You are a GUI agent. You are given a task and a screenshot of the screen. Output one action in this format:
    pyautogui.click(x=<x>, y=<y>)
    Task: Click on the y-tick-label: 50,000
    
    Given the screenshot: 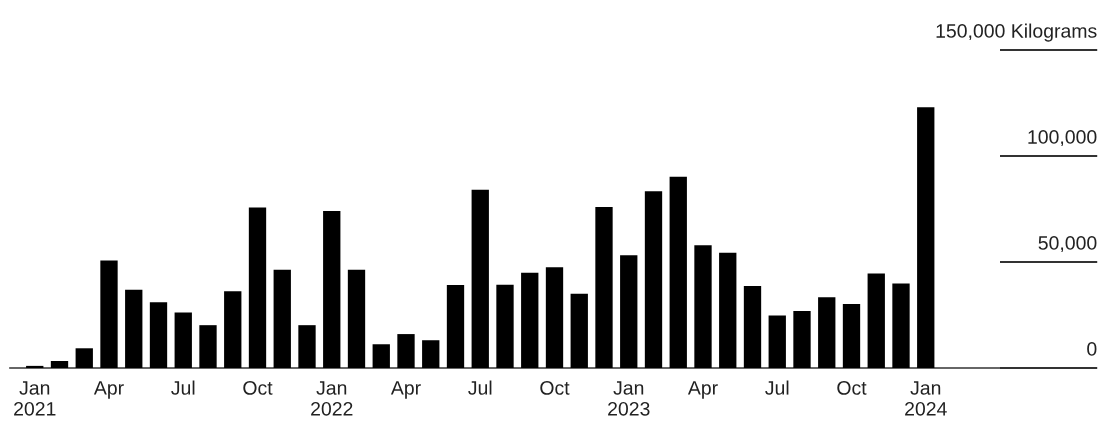 What is the action you would take?
    pyautogui.click(x=1067, y=244)
    